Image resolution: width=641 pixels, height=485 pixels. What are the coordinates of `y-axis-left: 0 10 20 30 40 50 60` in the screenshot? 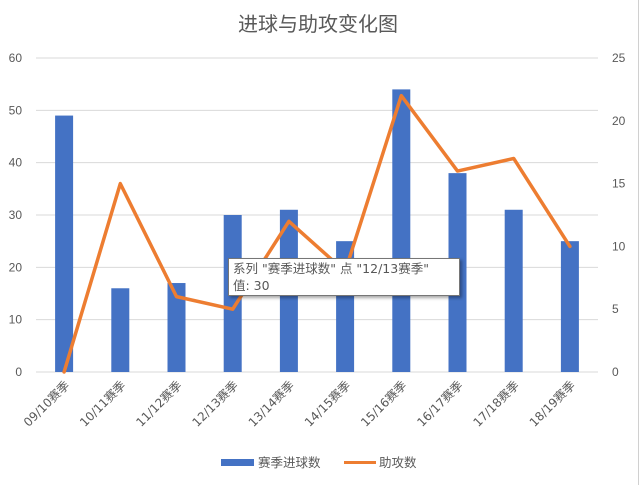 It's located at (16, 215).